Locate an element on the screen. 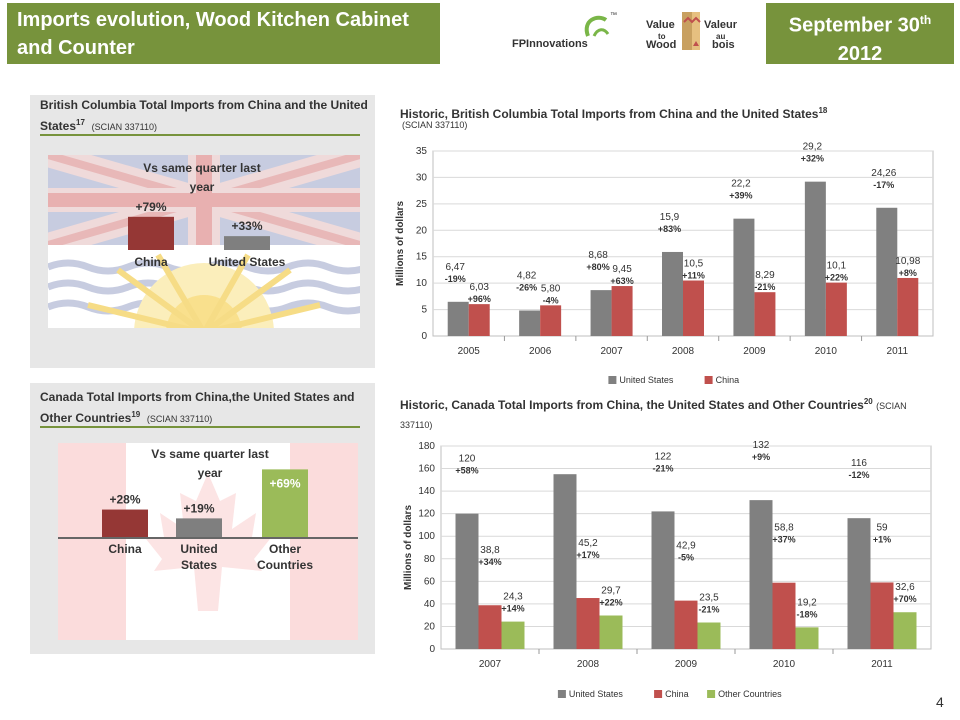  change-label: -5% is located at coordinates (686, 558).